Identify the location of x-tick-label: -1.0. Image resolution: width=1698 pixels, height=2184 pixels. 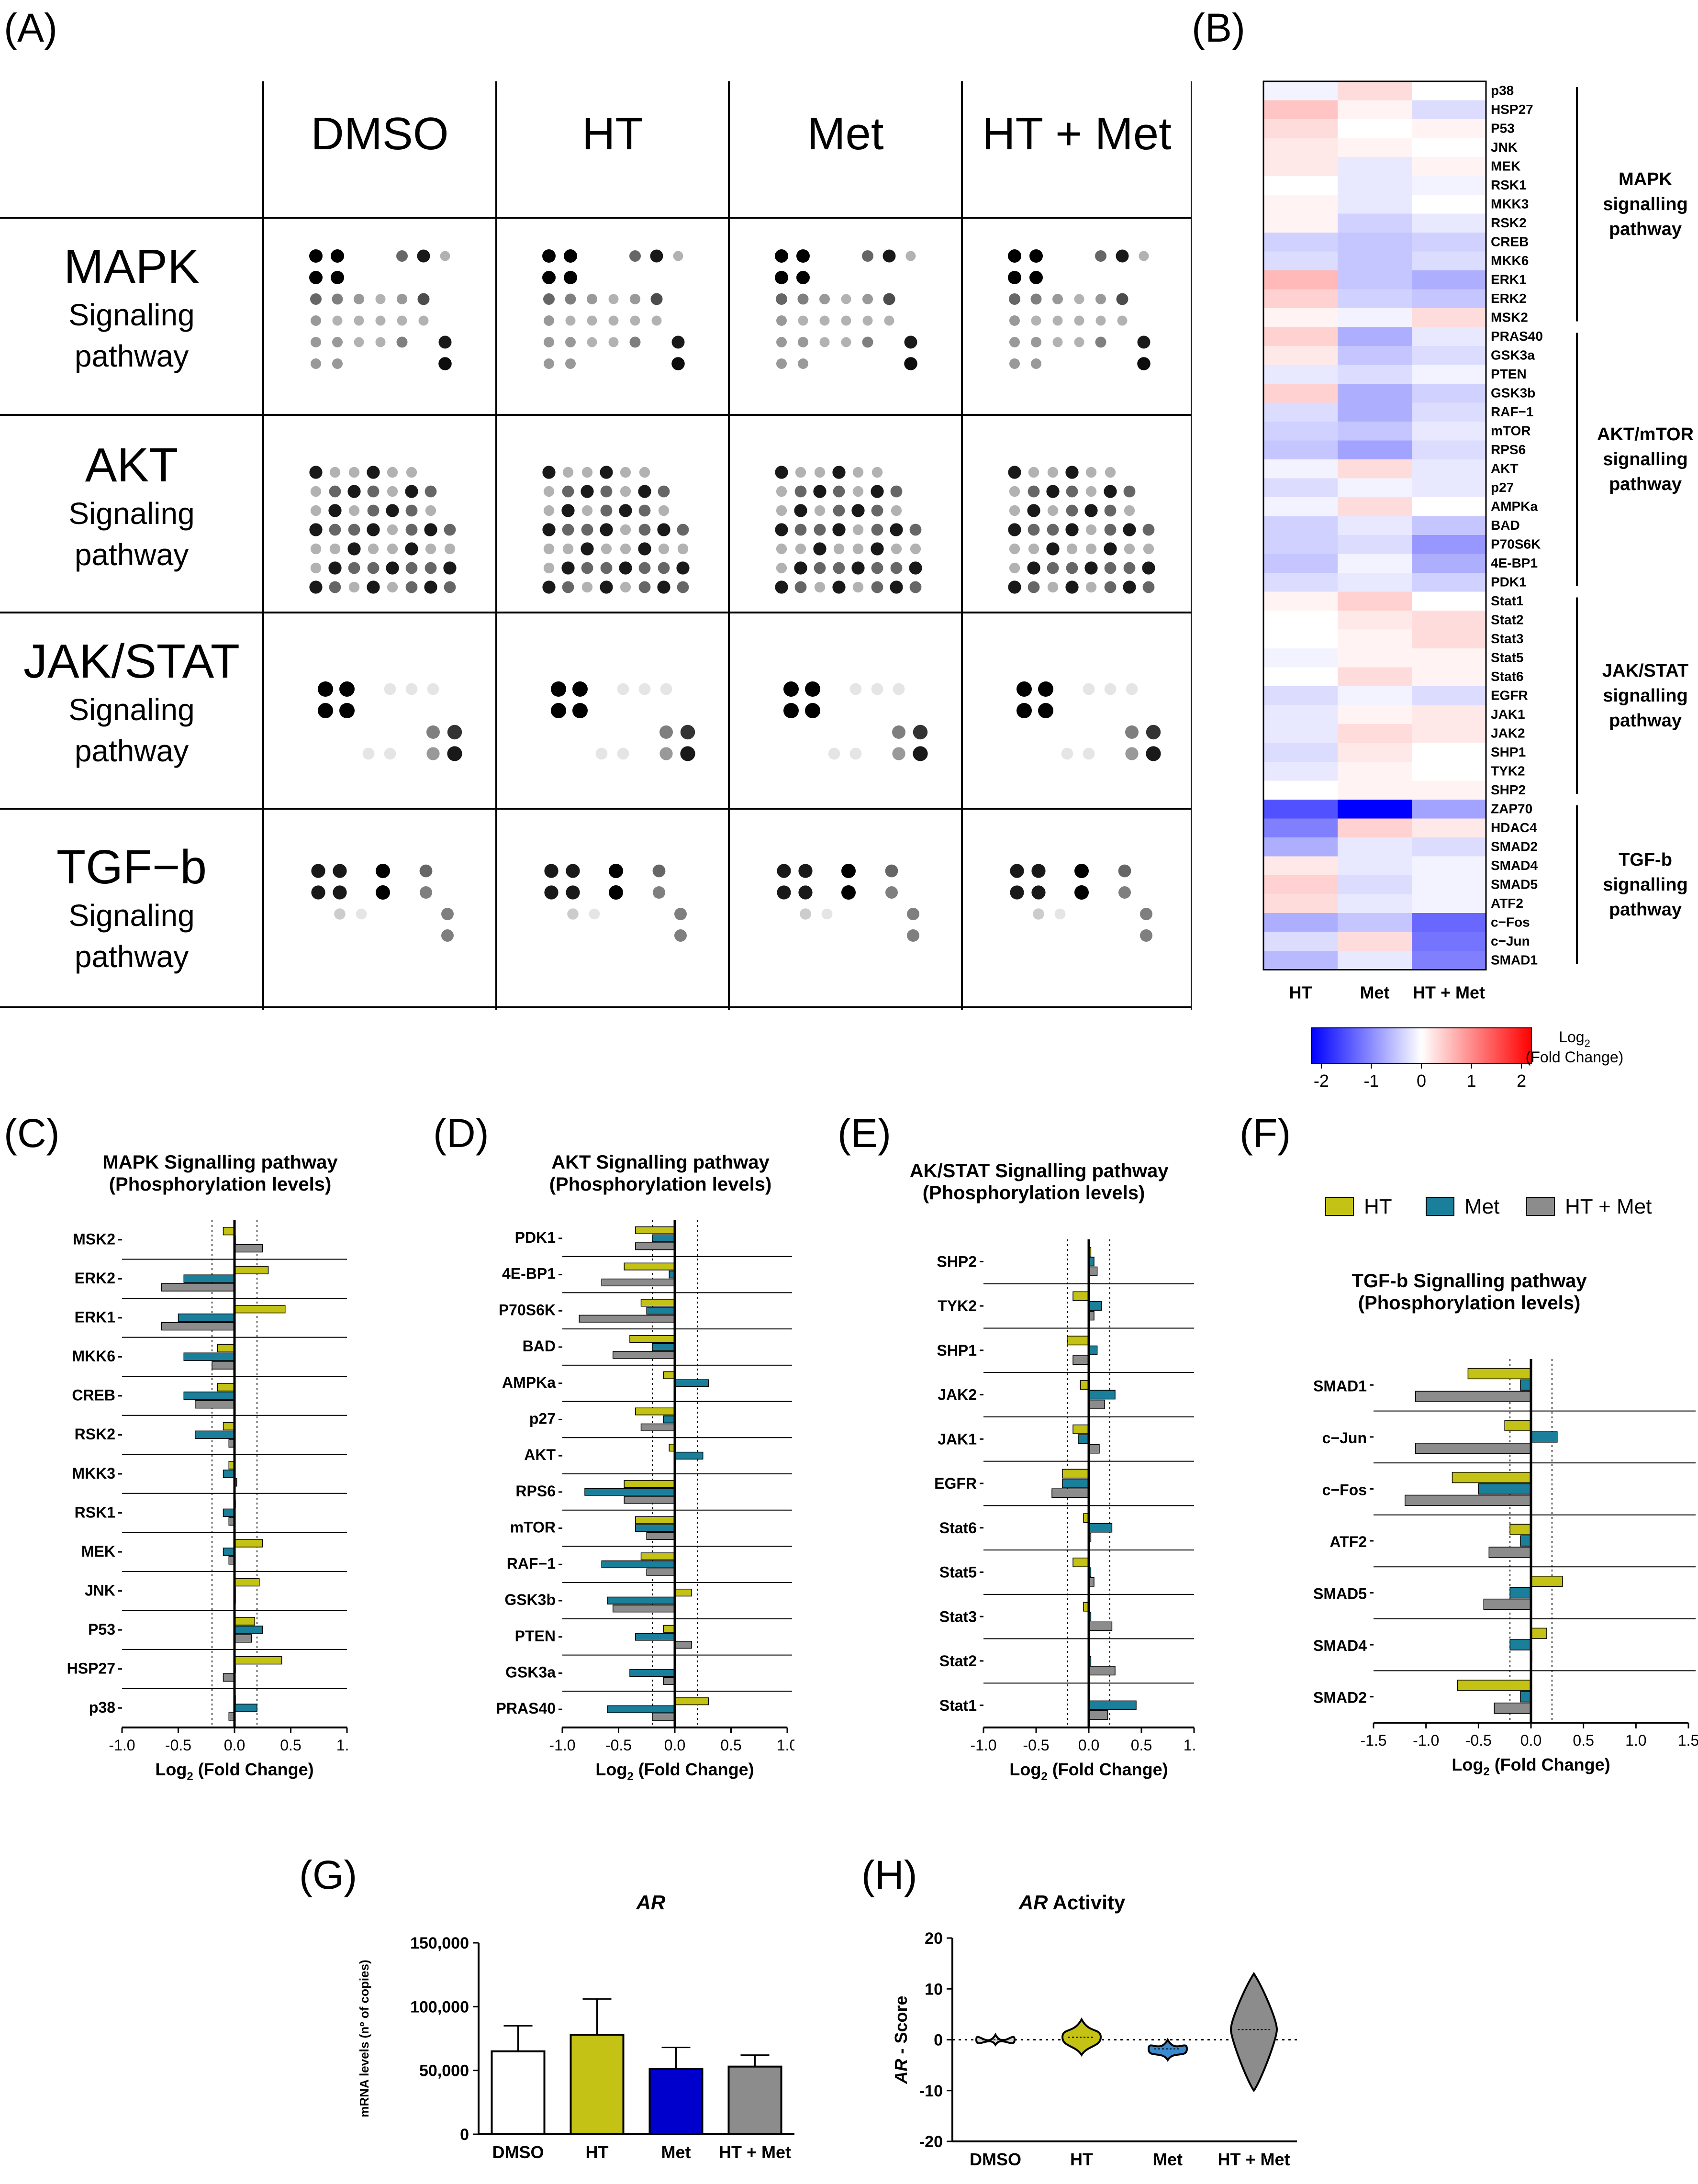
(1426, 1741).